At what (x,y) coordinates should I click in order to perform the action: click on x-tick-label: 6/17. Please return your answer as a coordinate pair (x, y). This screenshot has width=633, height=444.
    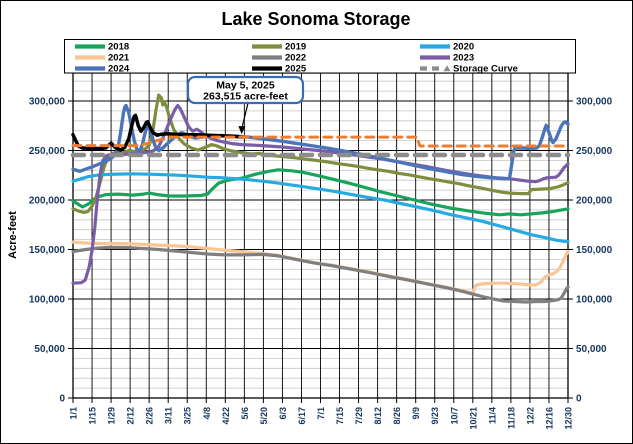
    Looking at the image, I should click on (302, 416).